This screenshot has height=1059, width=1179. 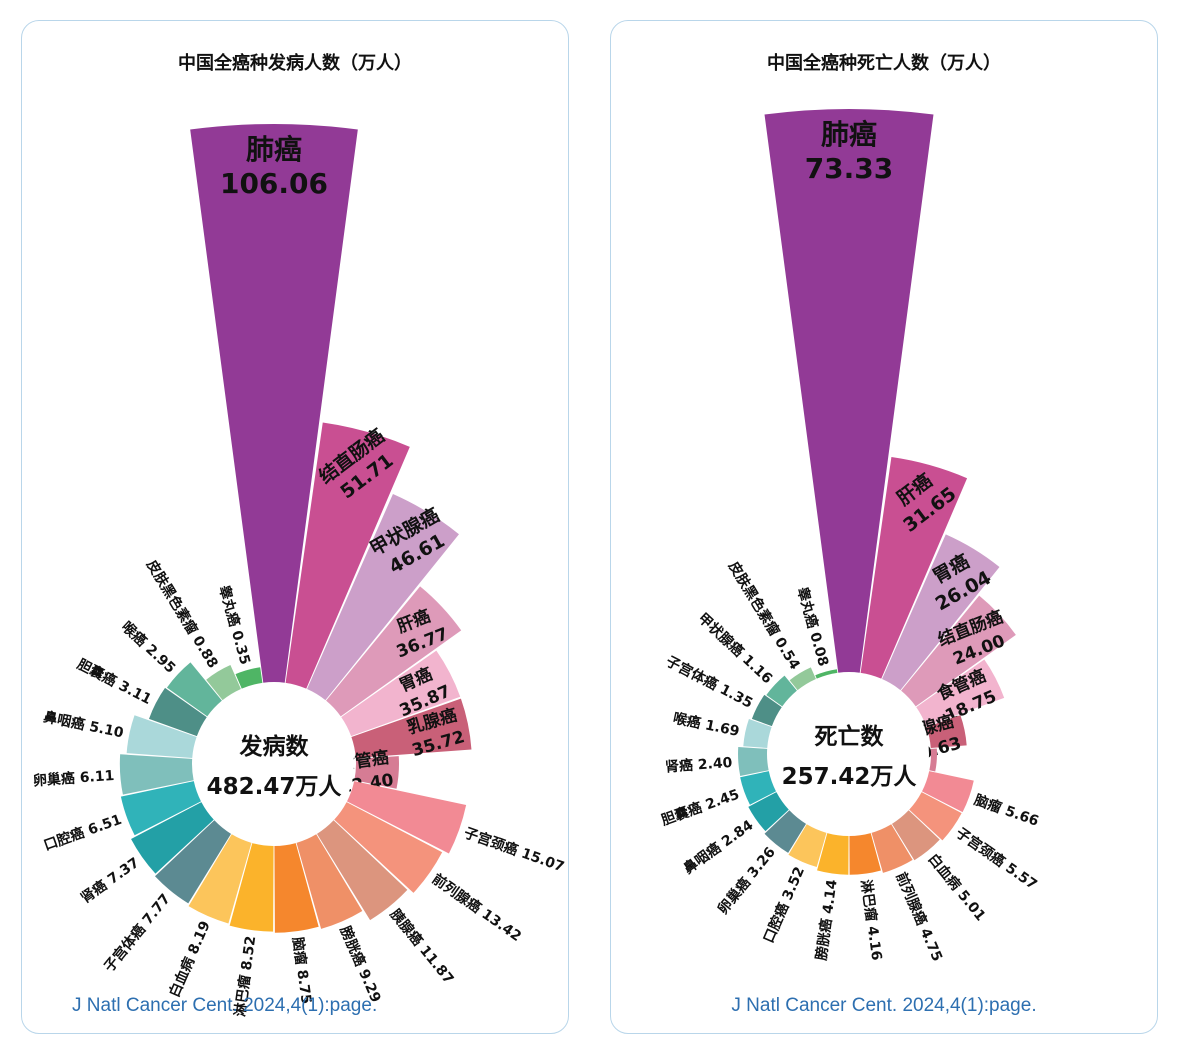 What do you see at coordinates (849, 754) in the screenshot?
I see `rose-center` at bounding box center [849, 754].